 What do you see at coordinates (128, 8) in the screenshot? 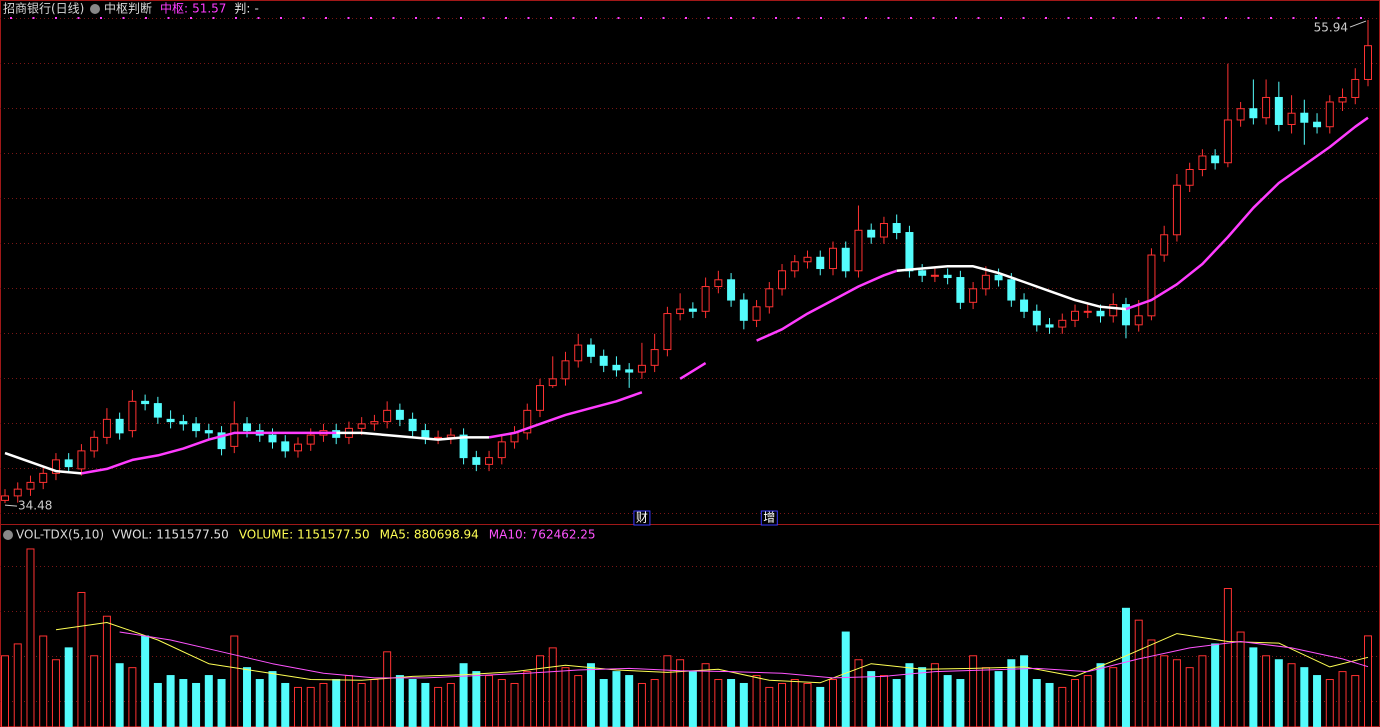
I see `header-text: 中枢判断` at bounding box center [128, 8].